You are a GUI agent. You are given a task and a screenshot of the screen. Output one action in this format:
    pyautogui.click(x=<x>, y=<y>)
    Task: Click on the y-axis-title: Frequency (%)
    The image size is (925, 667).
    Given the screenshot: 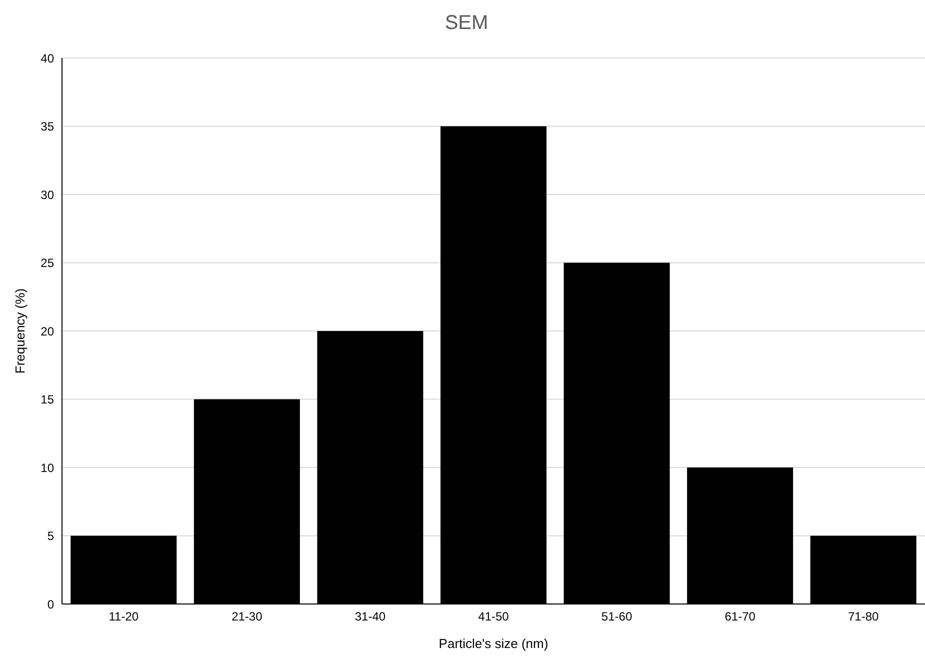 What is the action you would take?
    pyautogui.click(x=20, y=331)
    